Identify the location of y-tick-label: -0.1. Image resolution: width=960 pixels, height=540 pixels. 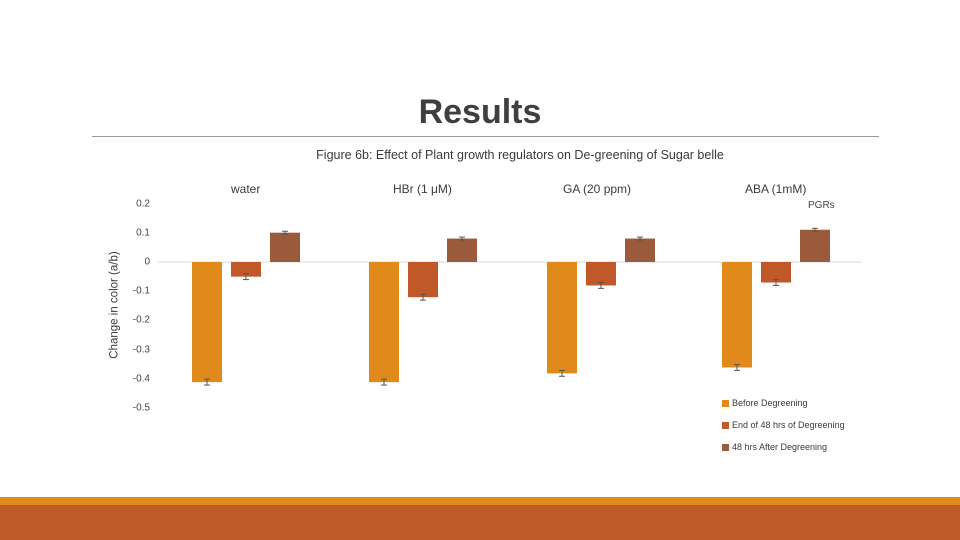
(141, 291).